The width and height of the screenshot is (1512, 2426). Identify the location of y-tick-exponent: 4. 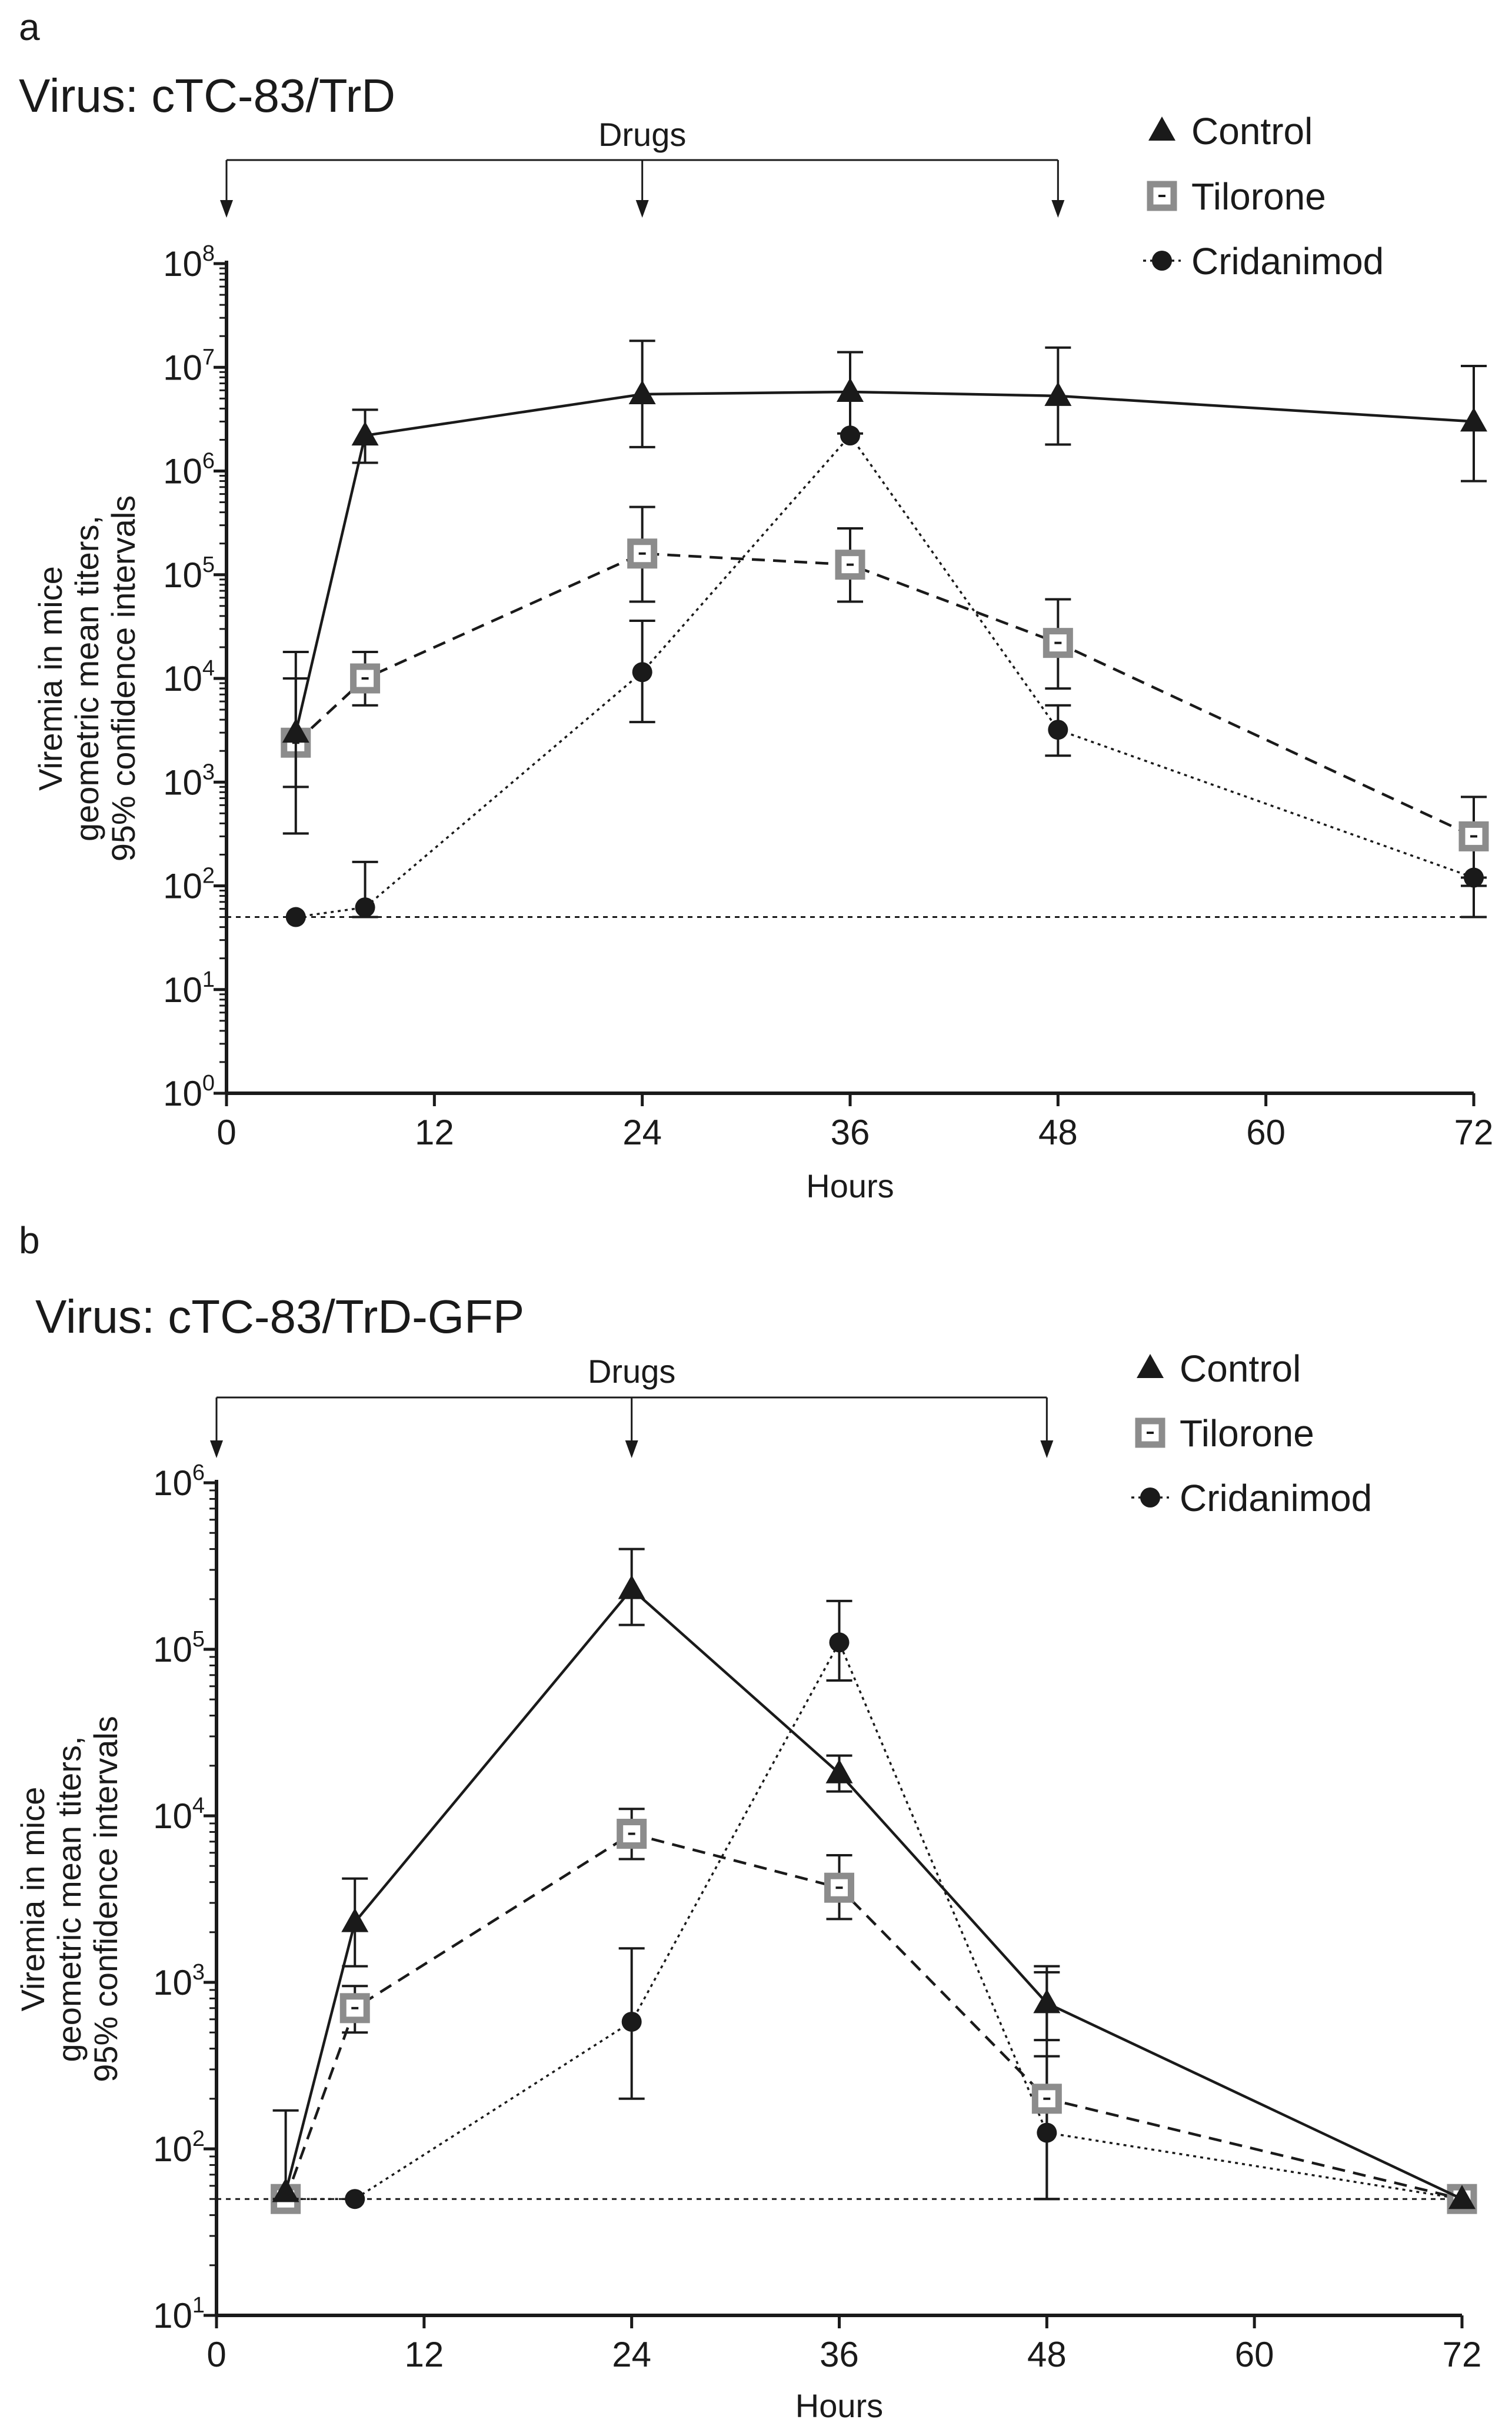
(199, 1805).